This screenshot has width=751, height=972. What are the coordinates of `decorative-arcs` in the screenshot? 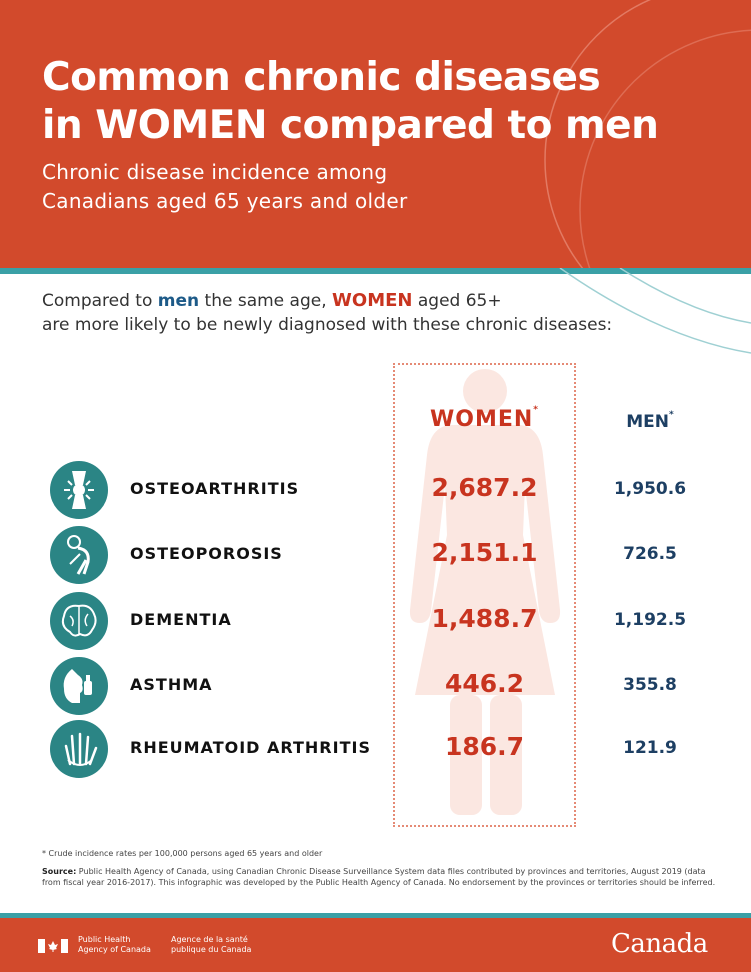 It's located at (655, 311).